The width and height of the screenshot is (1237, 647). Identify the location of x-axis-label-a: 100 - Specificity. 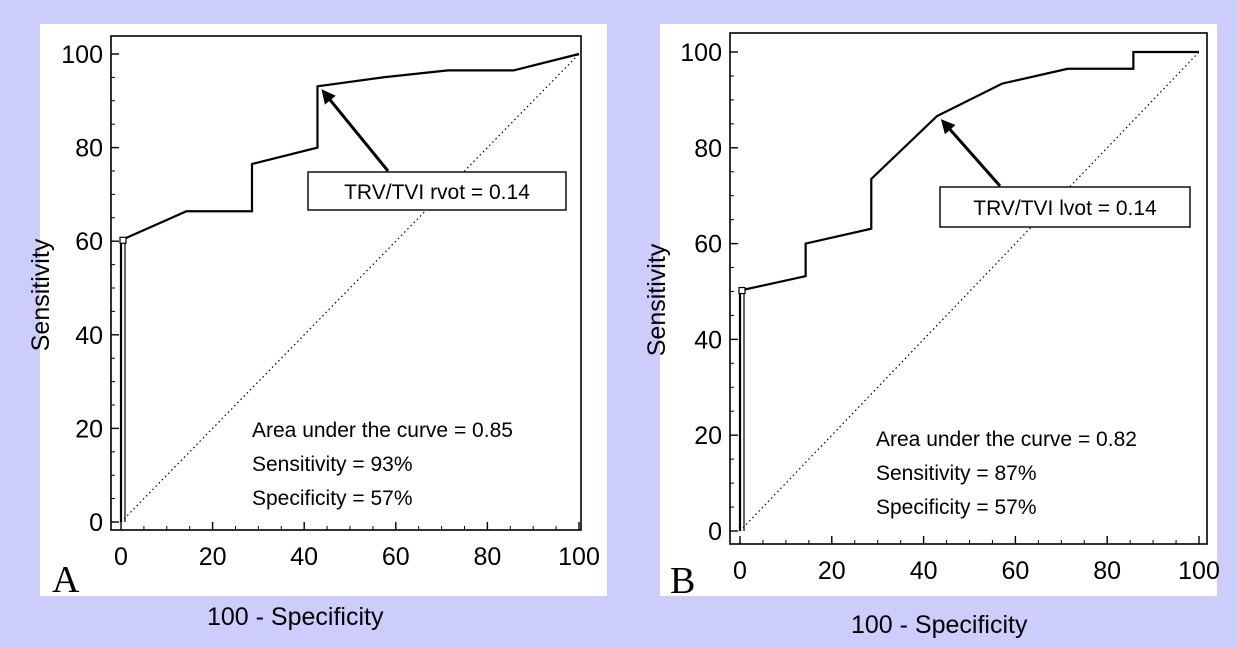
(295, 617).